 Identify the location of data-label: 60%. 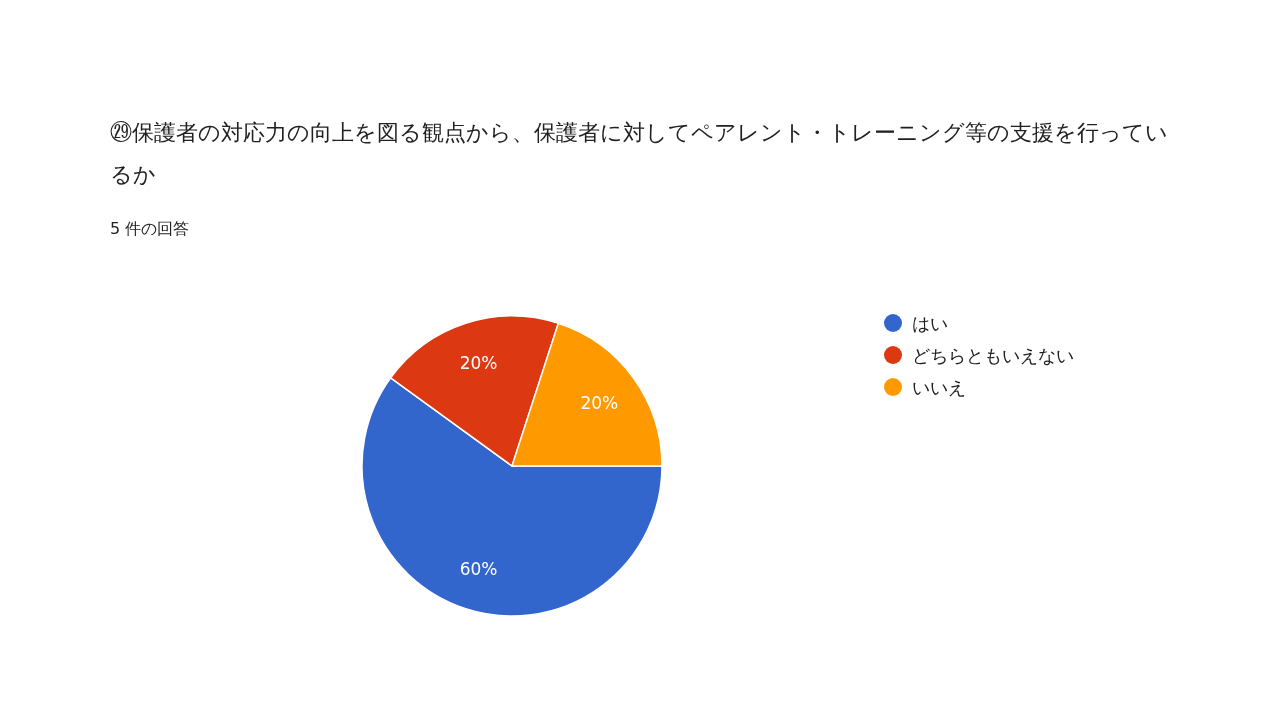
(478, 568).